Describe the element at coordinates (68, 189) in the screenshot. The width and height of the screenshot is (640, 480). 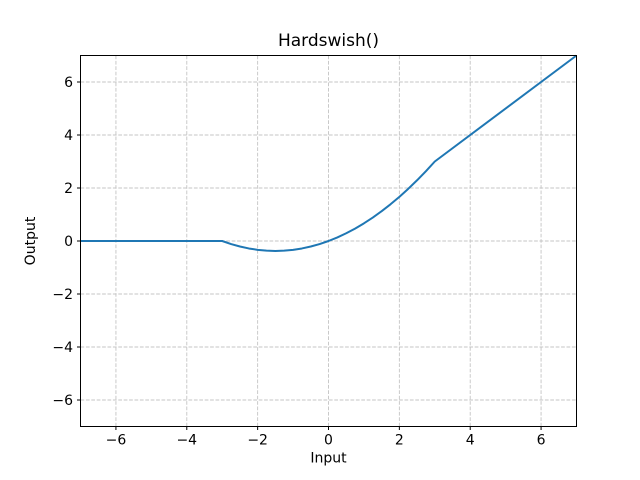
I see `y-tick-label: 2` at that location.